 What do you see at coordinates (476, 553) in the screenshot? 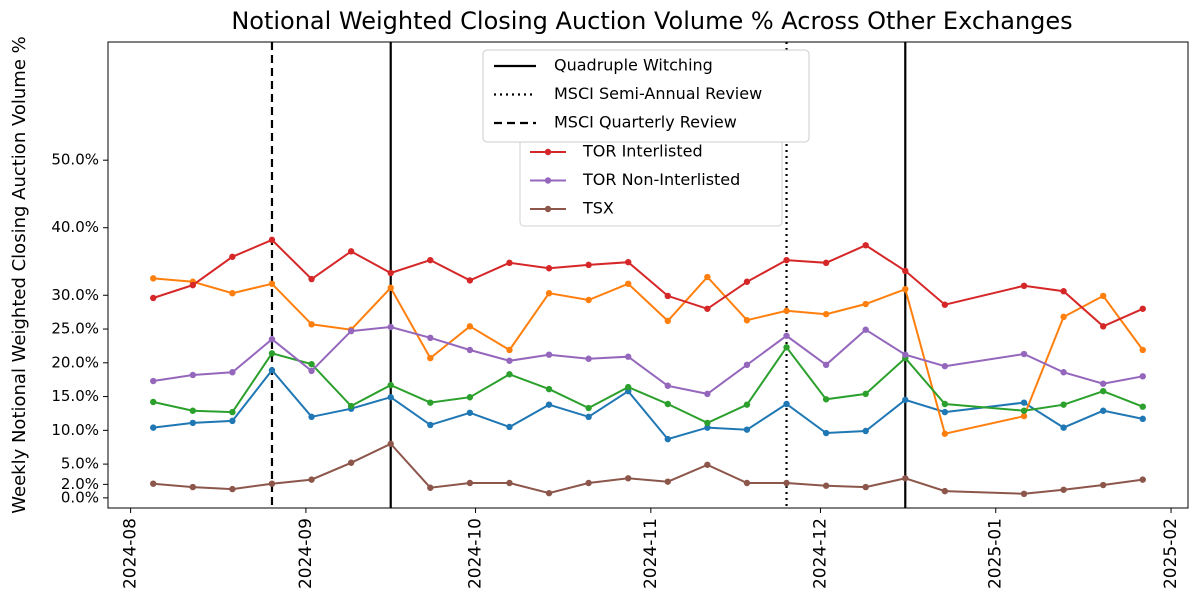
I see `x-tick-label: 2024-10` at bounding box center [476, 553].